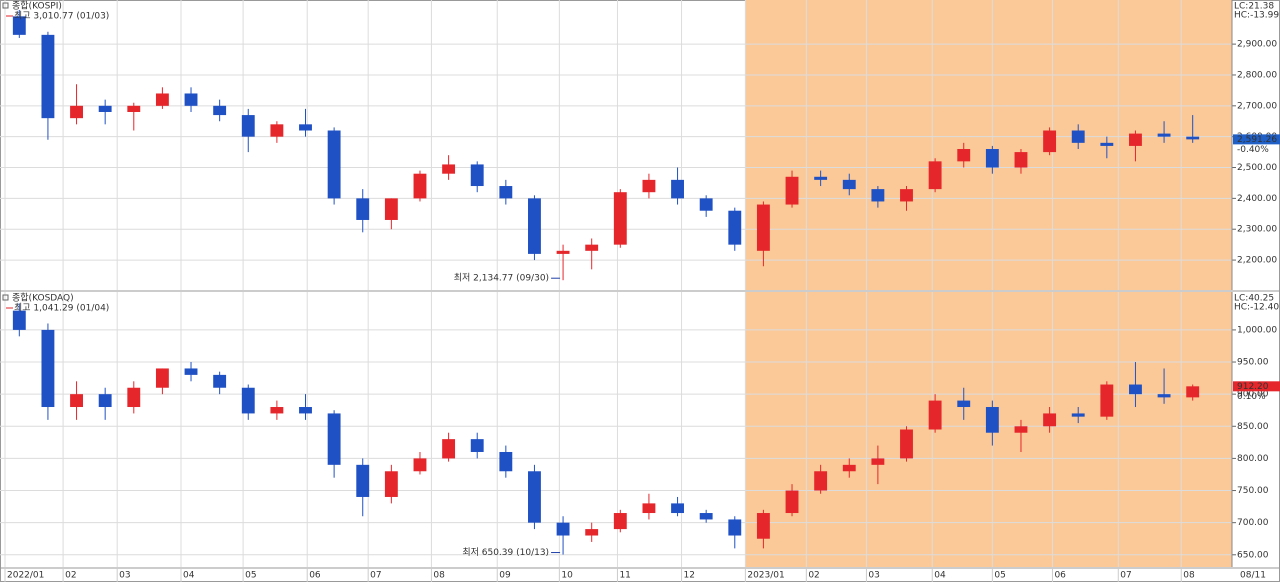 The height and width of the screenshot is (582, 1280). I want to click on x-tick-label: 05, so click(999, 576).